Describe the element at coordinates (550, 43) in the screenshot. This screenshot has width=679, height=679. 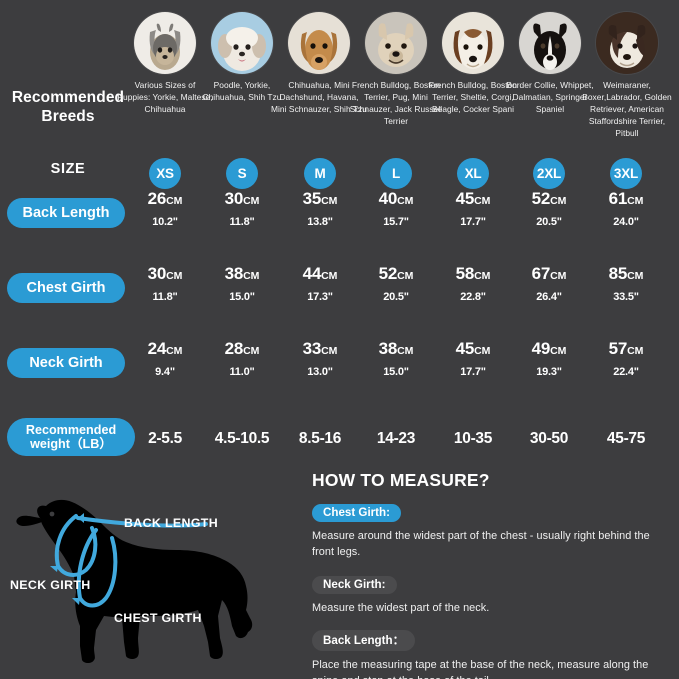
I see `border-collie-photo` at that location.